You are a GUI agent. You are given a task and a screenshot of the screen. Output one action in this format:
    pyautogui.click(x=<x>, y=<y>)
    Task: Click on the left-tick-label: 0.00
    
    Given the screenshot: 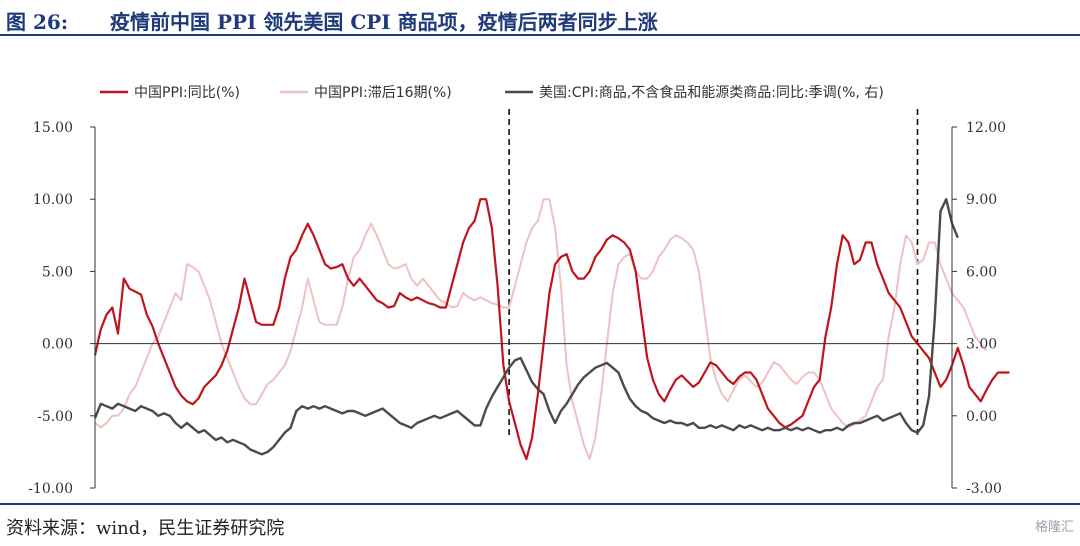 What is the action you would take?
    pyautogui.click(x=57, y=345)
    